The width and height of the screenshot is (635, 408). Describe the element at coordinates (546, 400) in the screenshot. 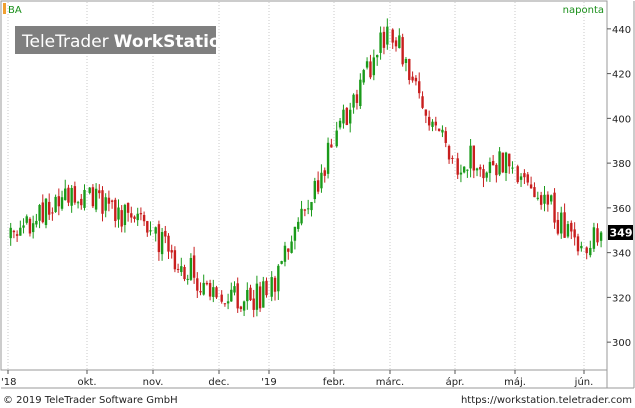

I see `source-url: https://workstation.teletrader.com` at that location.